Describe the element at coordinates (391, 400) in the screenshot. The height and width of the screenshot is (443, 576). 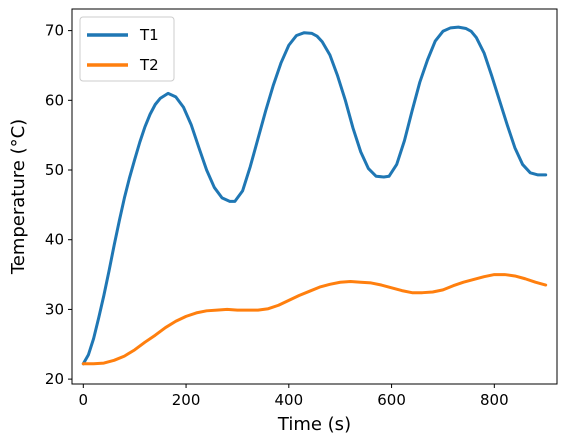
I see `x-tick-label: 600` at that location.